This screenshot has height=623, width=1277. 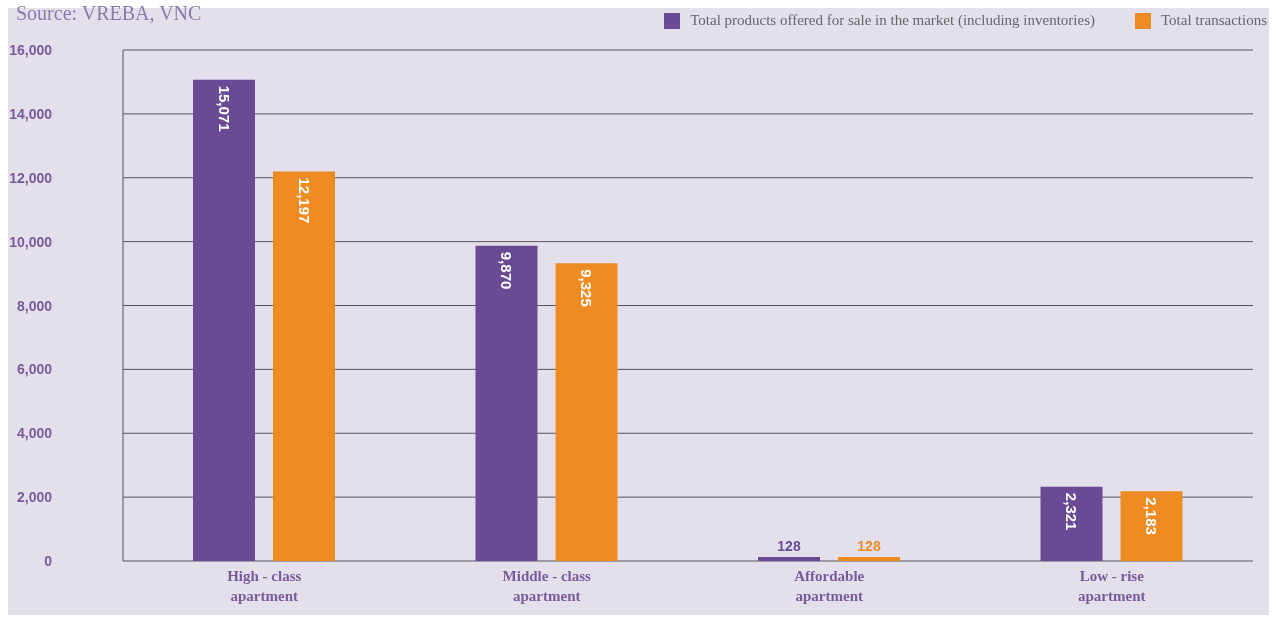 What do you see at coordinates (304, 200) in the screenshot?
I see `data-label: 12,197` at bounding box center [304, 200].